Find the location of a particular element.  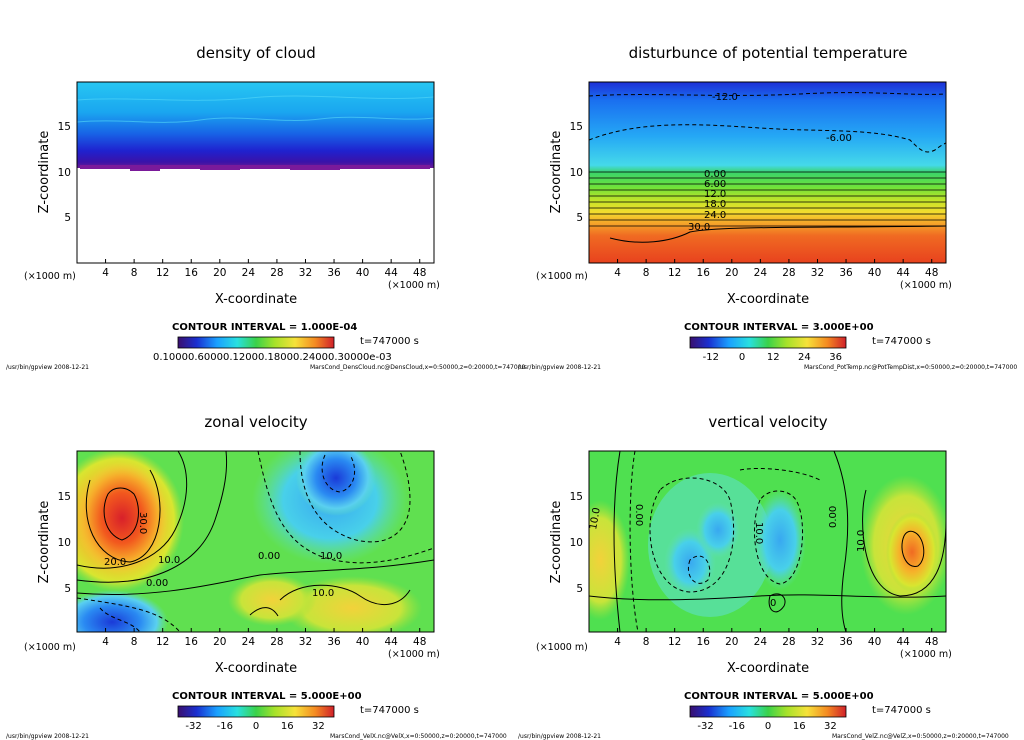

temperature-field is located at coordinates (767, 172).